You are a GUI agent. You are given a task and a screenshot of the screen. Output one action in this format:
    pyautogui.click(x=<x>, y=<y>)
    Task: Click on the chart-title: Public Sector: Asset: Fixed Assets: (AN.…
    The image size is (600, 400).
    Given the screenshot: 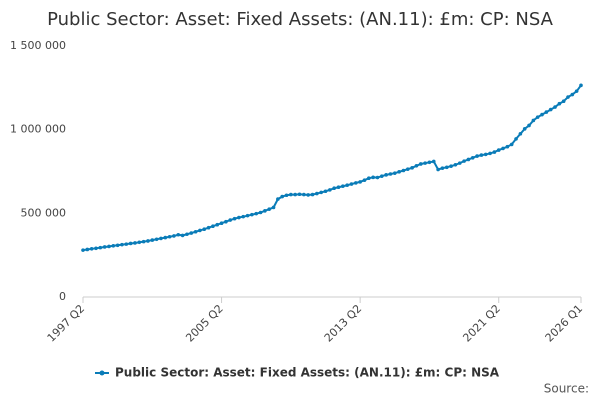 What is the action you would take?
    pyautogui.click(x=300, y=19)
    